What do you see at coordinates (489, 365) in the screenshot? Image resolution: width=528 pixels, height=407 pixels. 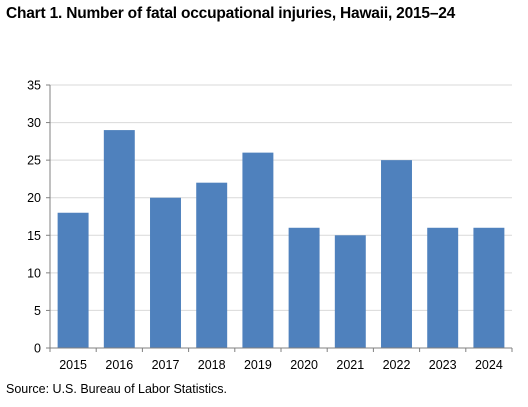 I see `x-tick-label: 2024` at bounding box center [489, 365].